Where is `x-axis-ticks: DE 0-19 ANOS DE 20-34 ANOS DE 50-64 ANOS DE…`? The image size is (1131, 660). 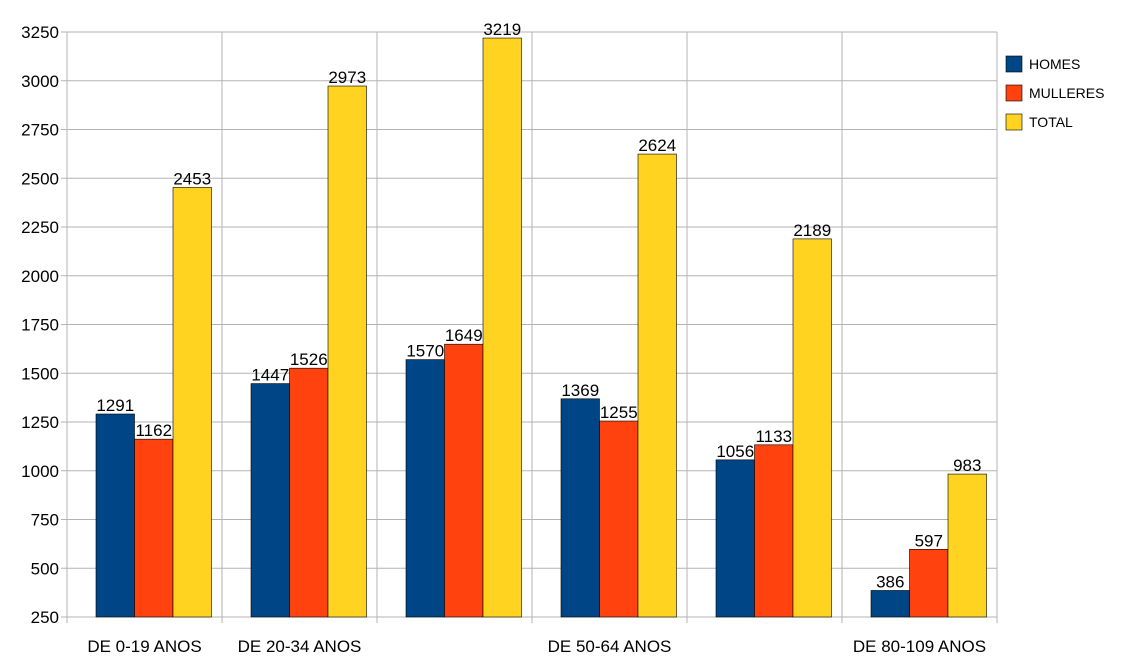
x-axis-ticks: DE 0-19 ANOS DE 20-34 ANOS DE 50-64 ANOS DE… is located at coordinates (536, 646).